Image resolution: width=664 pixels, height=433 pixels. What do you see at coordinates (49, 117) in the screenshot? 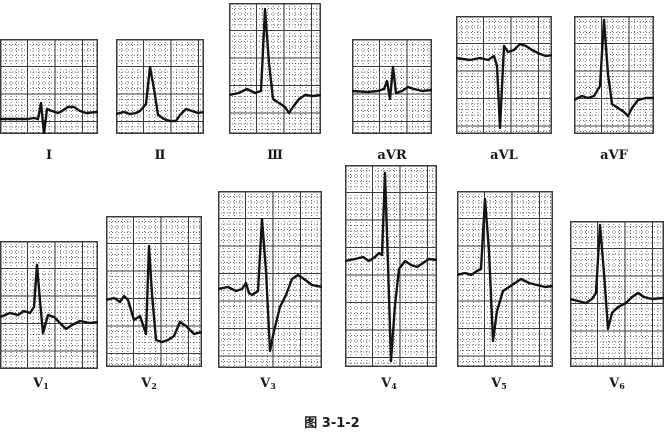
I see `ecg-waveform-lead-i` at bounding box center [49, 117].